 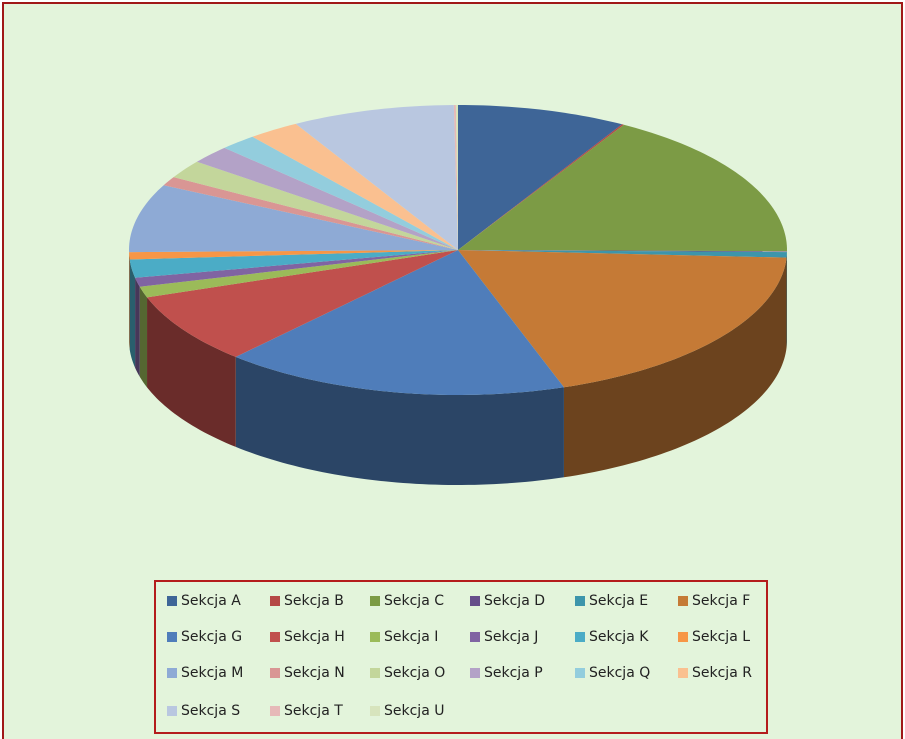 What do you see at coordinates (722, 673) in the screenshot?
I see `legend-label: Sekcja R` at bounding box center [722, 673].